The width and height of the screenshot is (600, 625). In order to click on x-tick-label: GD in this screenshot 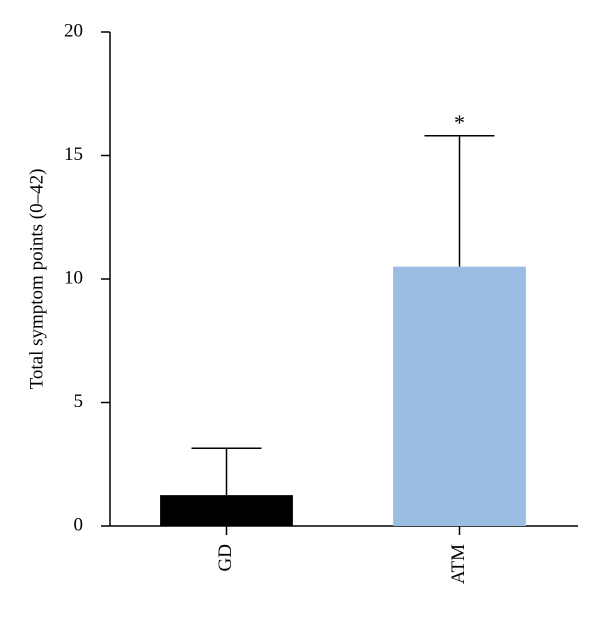, I will do `click(225, 557)`.